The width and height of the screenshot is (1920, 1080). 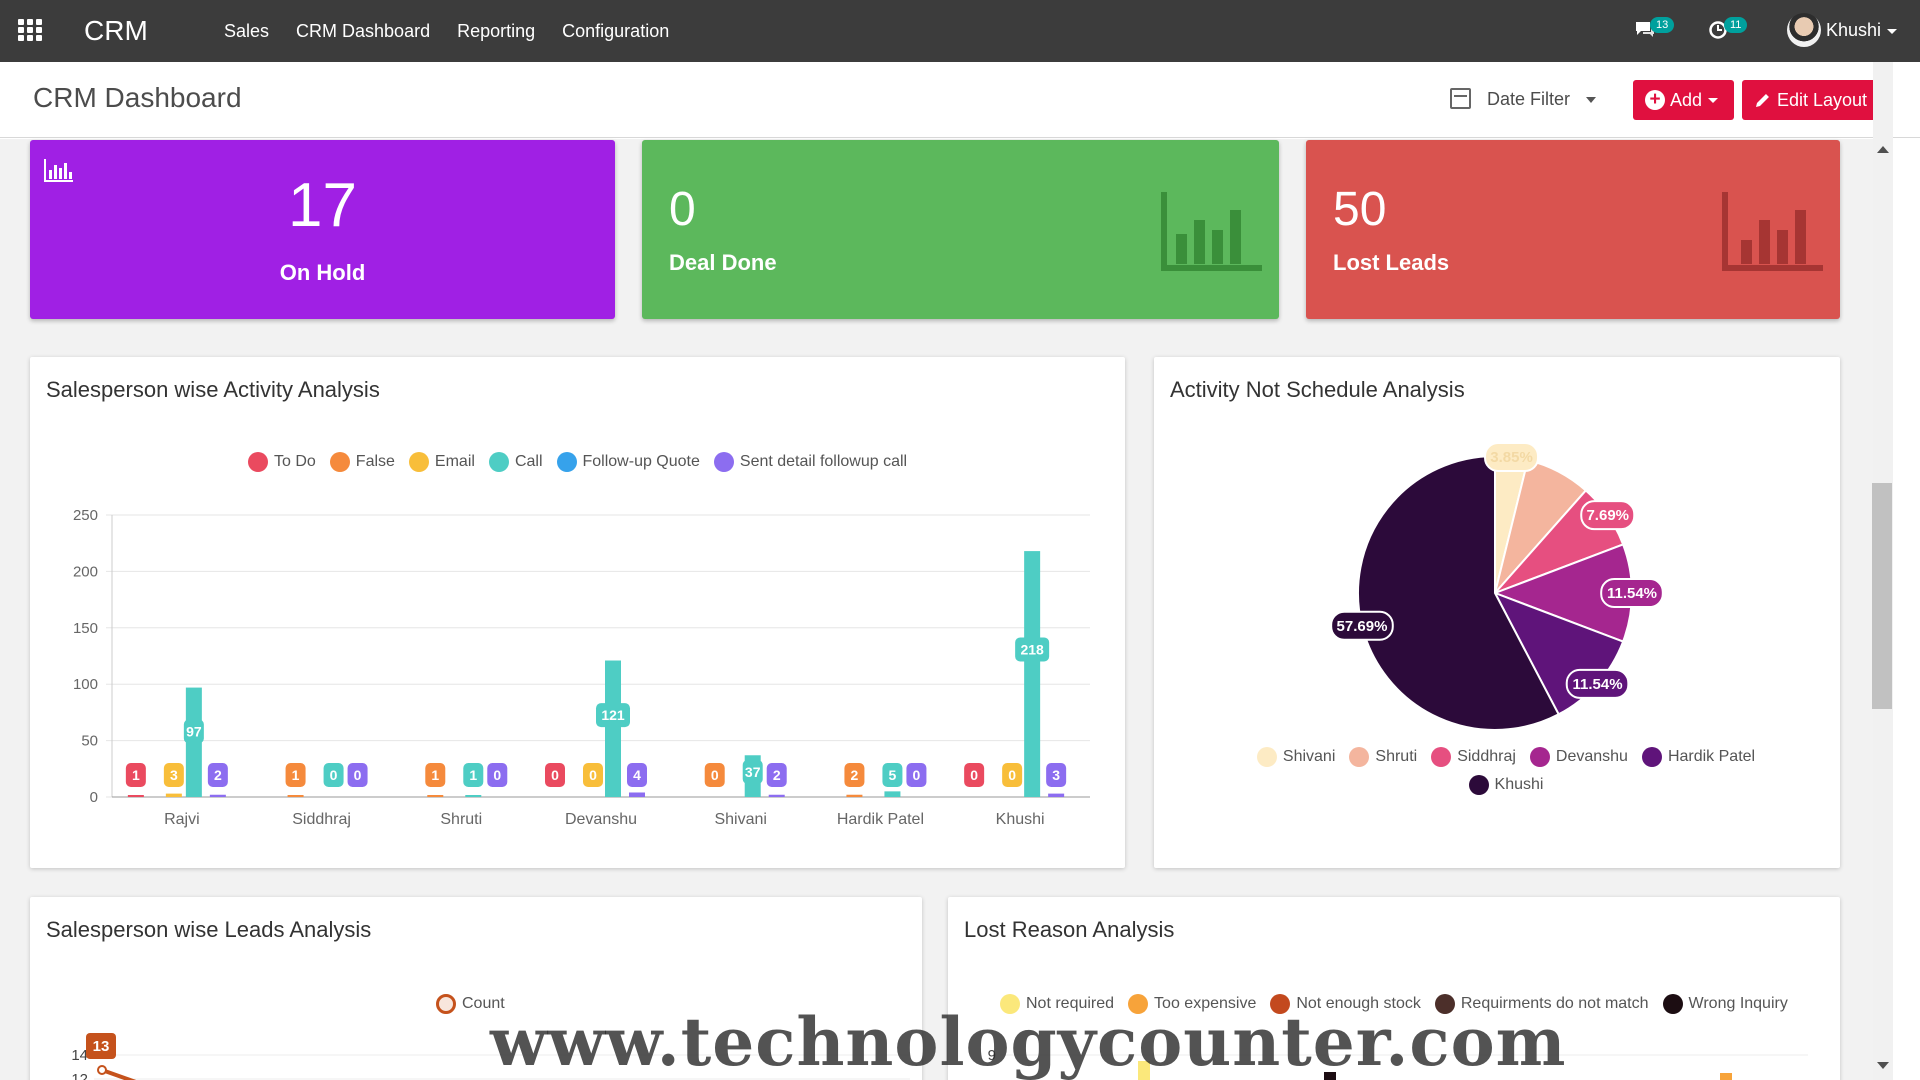 I want to click on y-tick-label: 250, so click(x=85, y=515).